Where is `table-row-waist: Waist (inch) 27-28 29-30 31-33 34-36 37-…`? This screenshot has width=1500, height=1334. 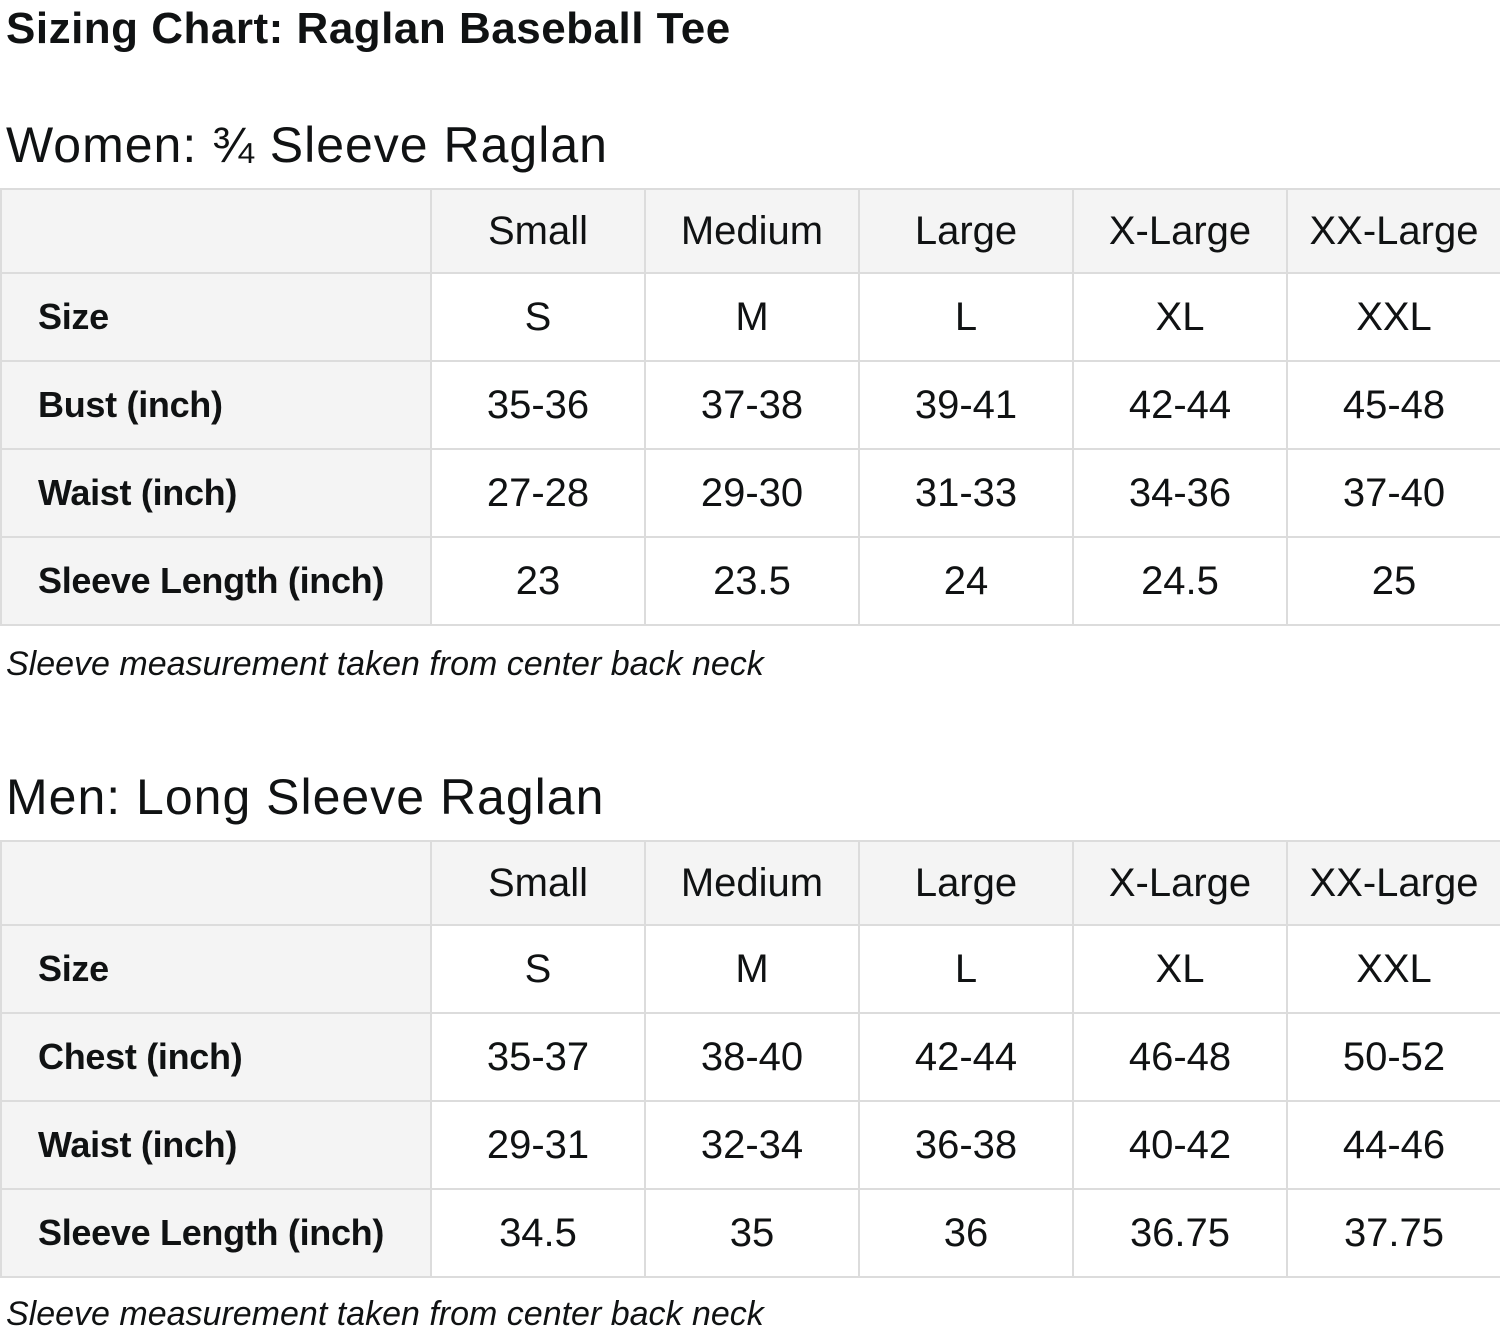 table-row-waist: Waist (inch) 27-28 29-30 31-33 34-36 37-… is located at coordinates (750, 493).